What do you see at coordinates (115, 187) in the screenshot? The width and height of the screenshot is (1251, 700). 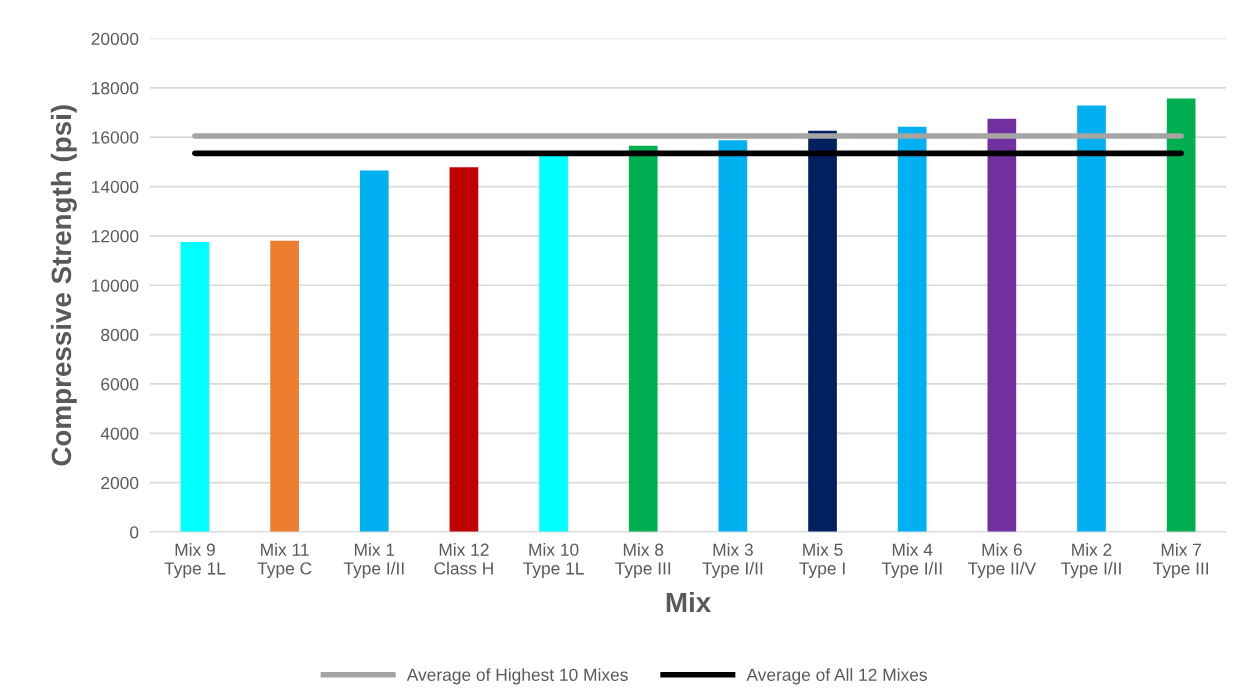 I see `y-tick-label: 14000` at bounding box center [115, 187].